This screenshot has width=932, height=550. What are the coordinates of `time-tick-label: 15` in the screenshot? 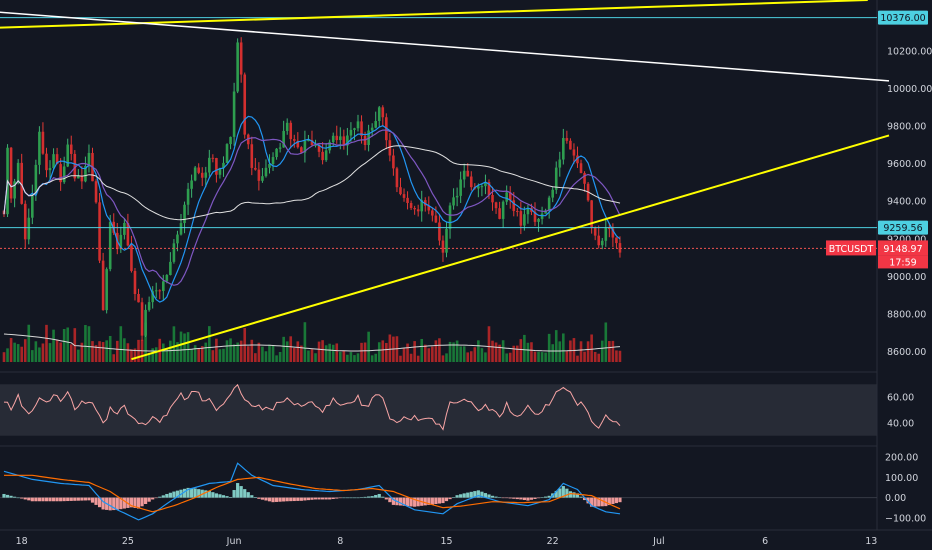 It's located at (446, 541).